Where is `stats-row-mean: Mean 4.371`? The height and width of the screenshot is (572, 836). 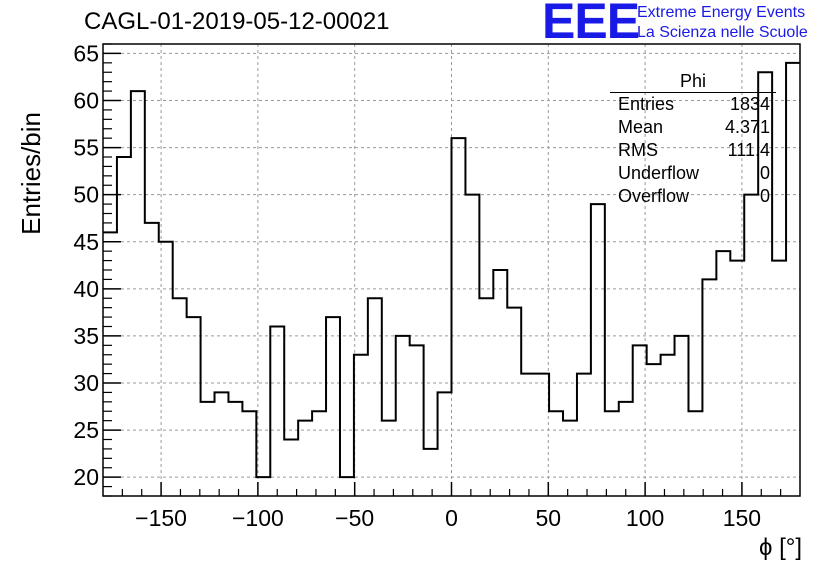
stats-row-mean: Mean 4.371 is located at coordinates (694, 127).